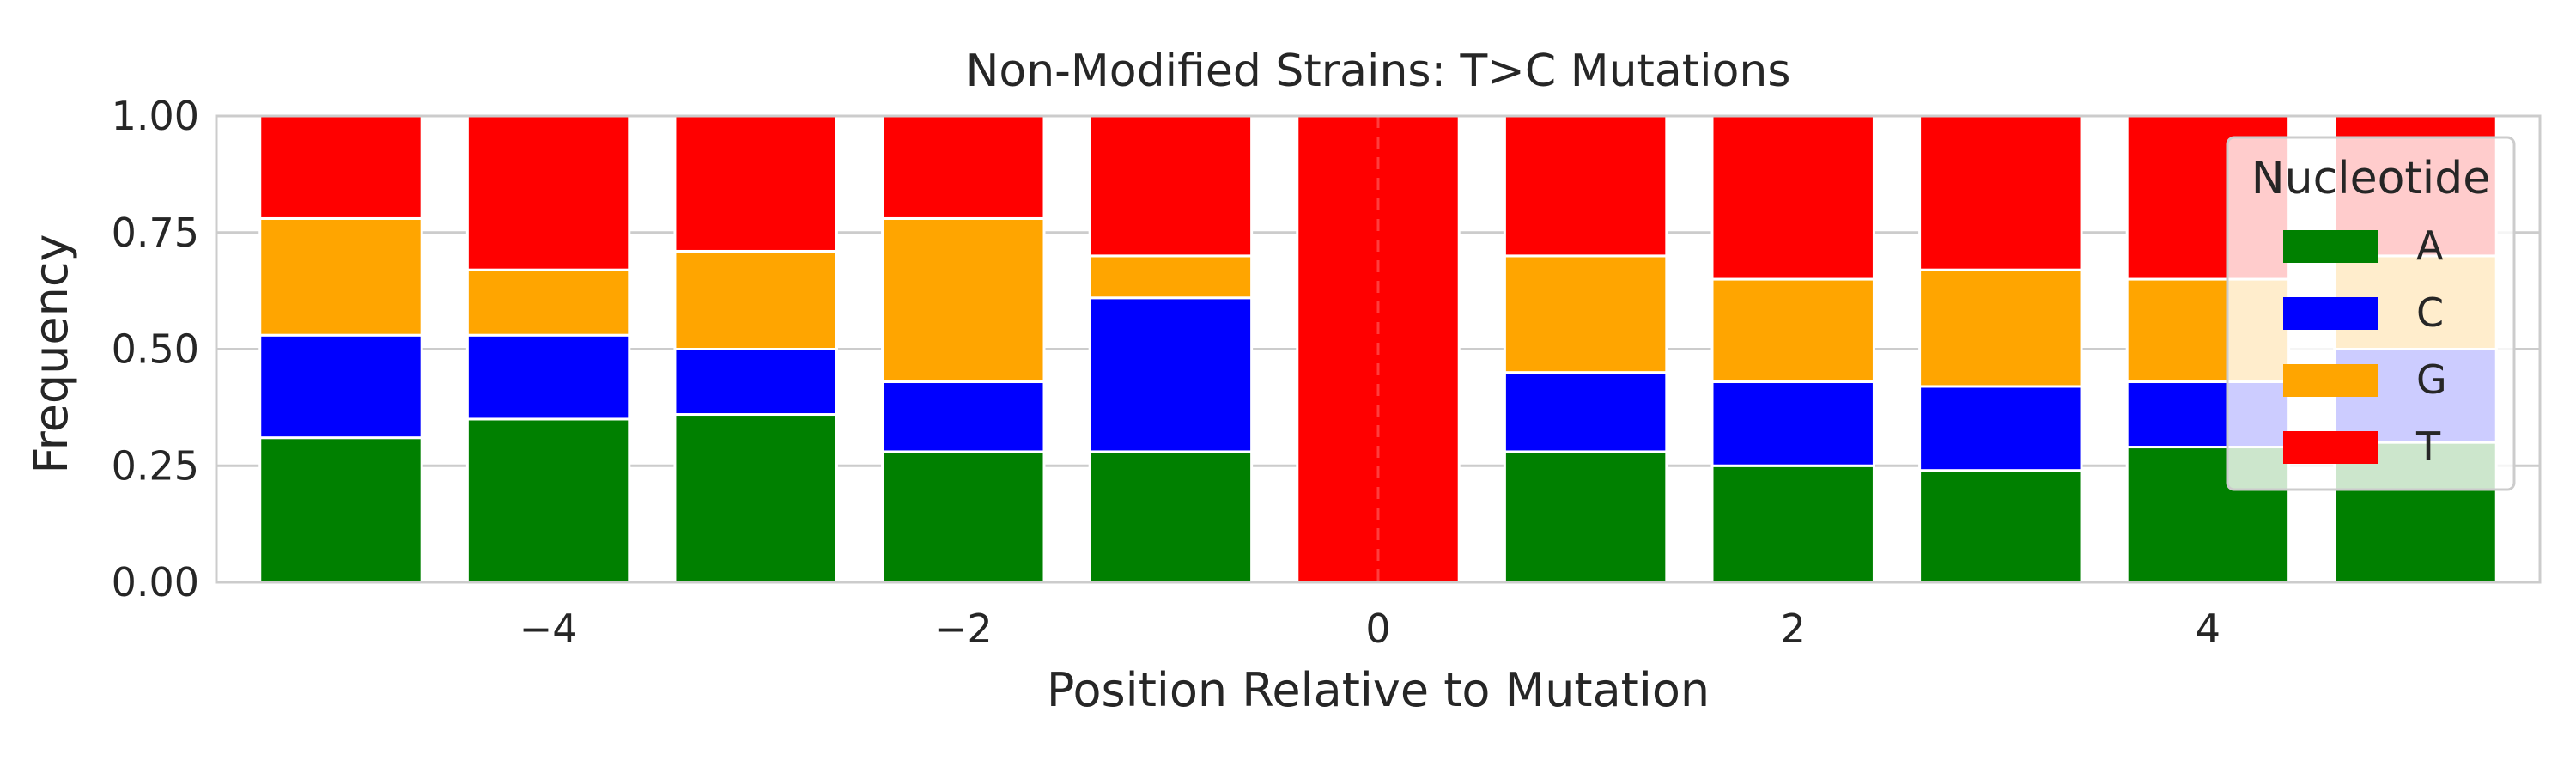  Describe the element at coordinates (2208, 629) in the screenshot. I see `x-tick-label: 4` at that location.